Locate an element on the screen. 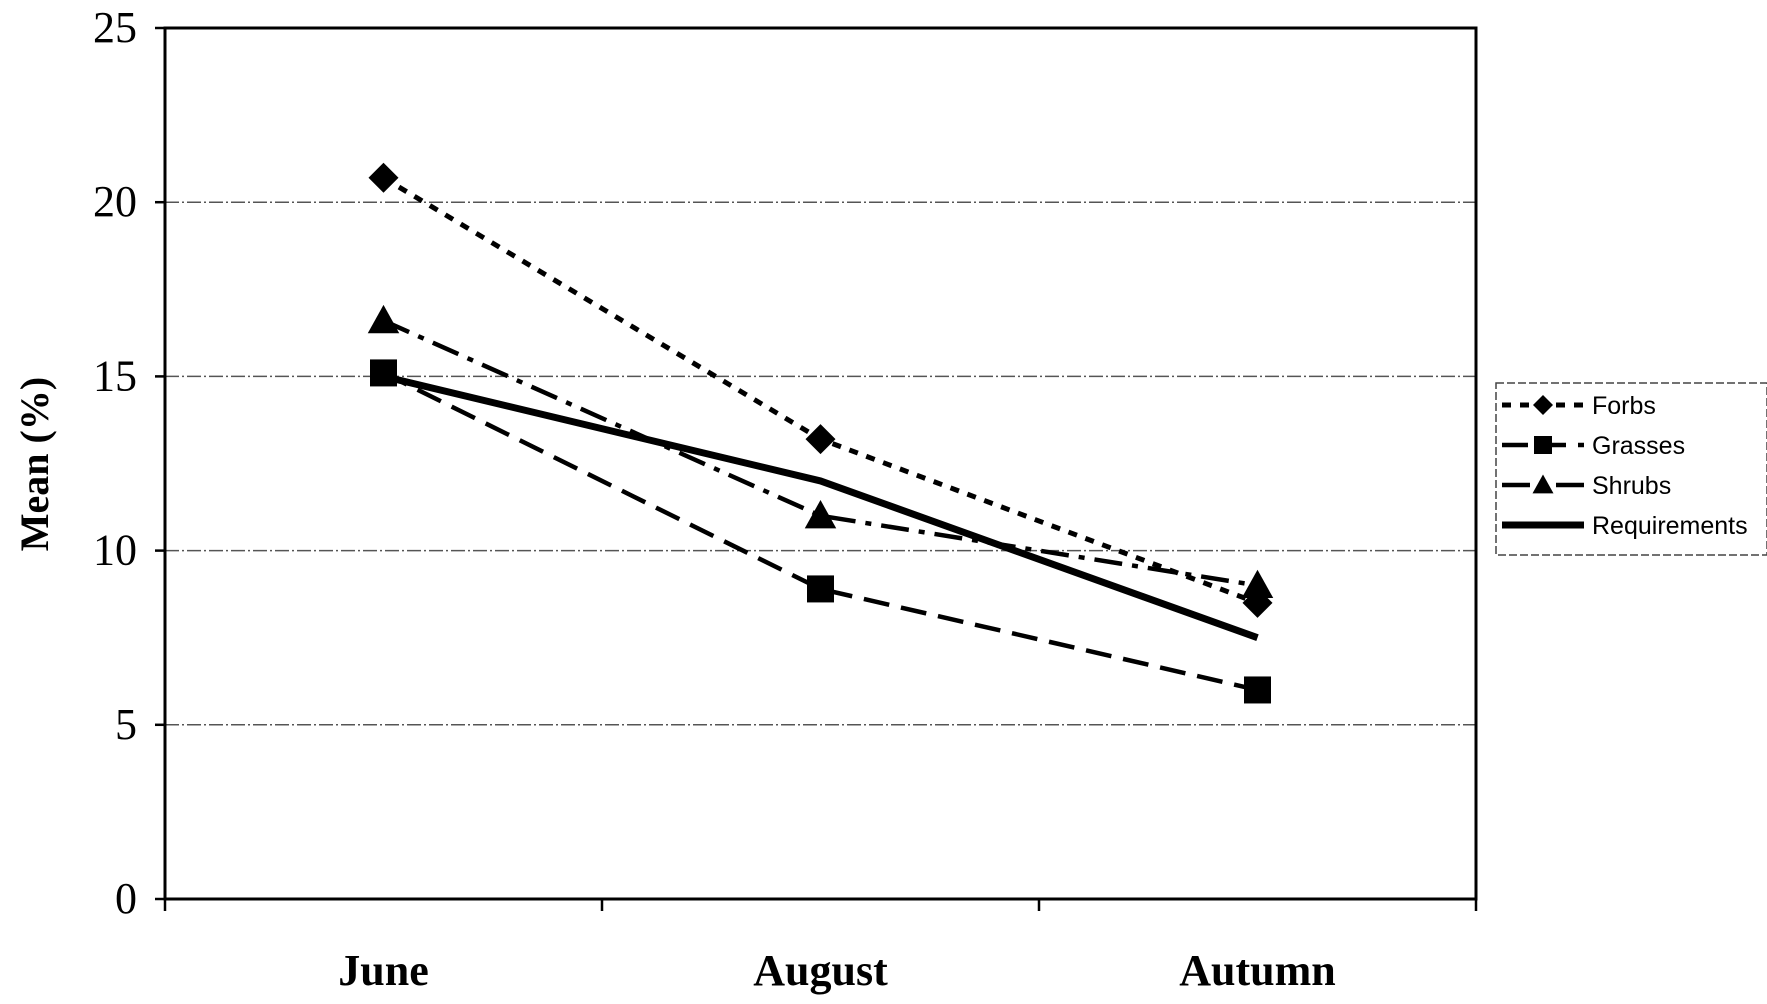 The width and height of the screenshot is (1767, 1004). y-tick-label: 10 is located at coordinates (115, 550).